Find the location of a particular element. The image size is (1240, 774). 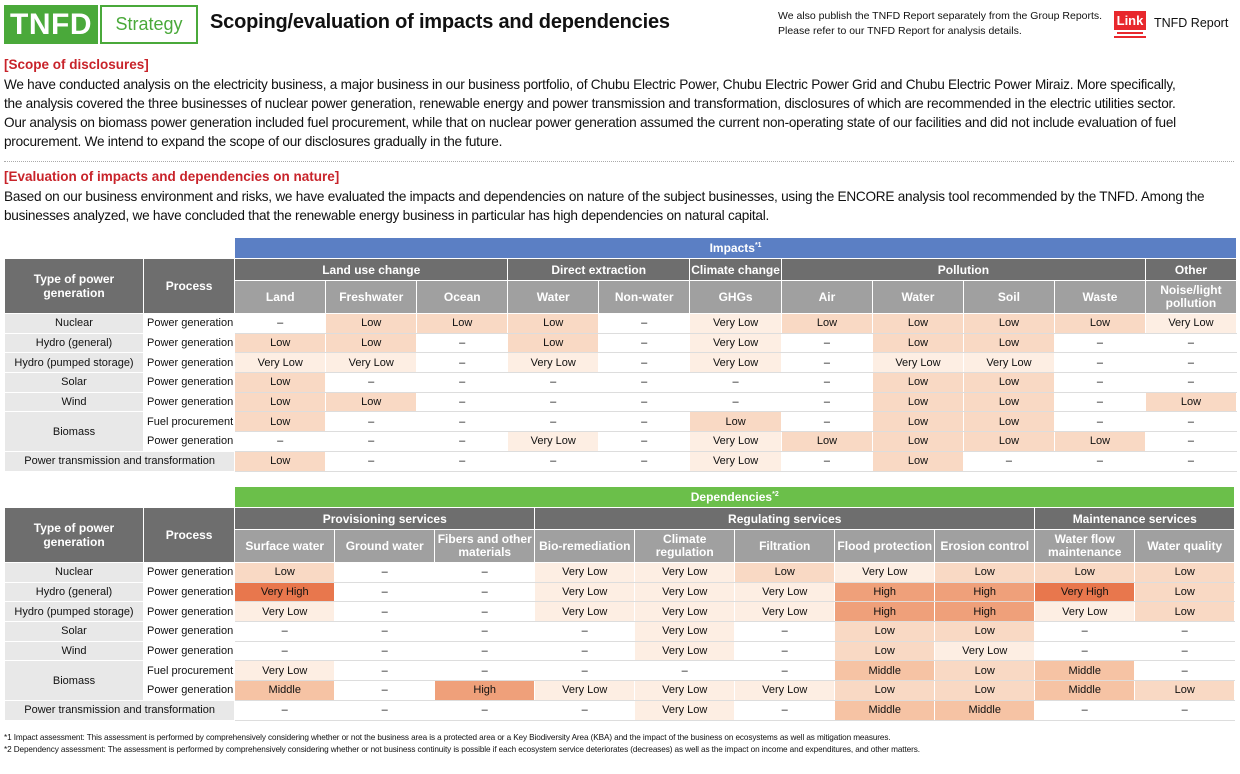

caption-note: *2 is located at coordinates (775, 494).